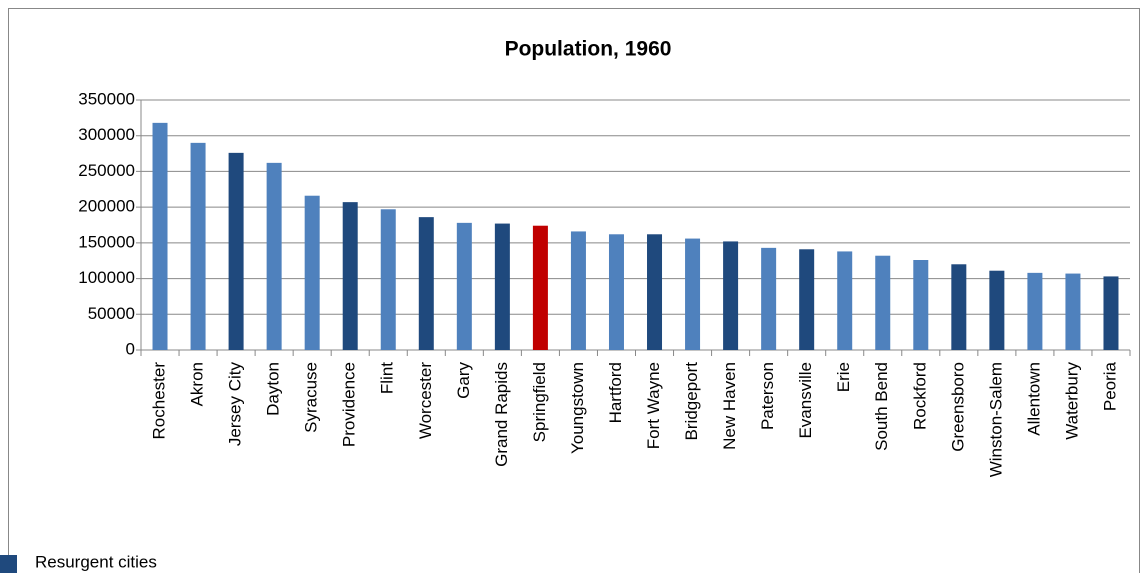 Image resolution: width=1148 pixels, height=578 pixels. I want to click on y-tick-label: 0, so click(130, 348).